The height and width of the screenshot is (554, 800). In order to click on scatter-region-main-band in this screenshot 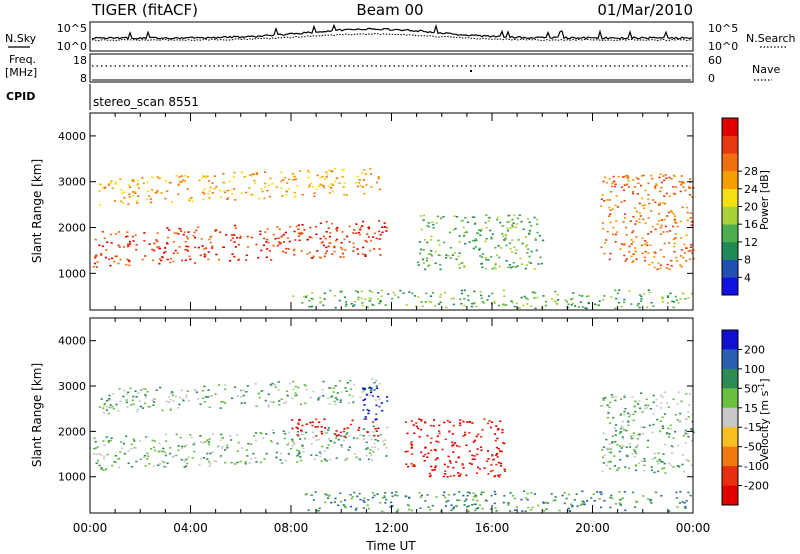, I will do `click(240, 244)`.